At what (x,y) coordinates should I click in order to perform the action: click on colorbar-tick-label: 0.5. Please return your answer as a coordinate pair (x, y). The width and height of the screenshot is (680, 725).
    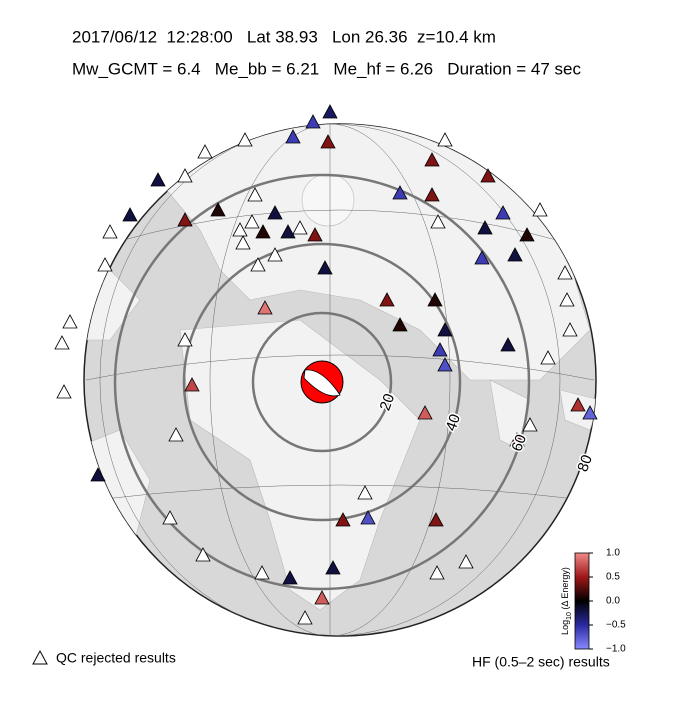
    Looking at the image, I should click on (613, 577).